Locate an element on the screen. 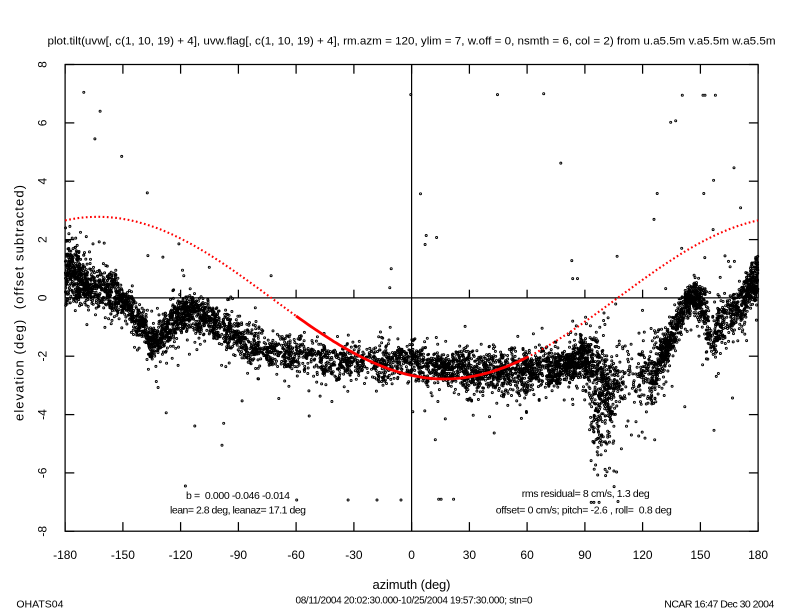 Image resolution: width=792 pixels, height=612 pixels. svg-text: -30 is located at coordinates (354, 555).